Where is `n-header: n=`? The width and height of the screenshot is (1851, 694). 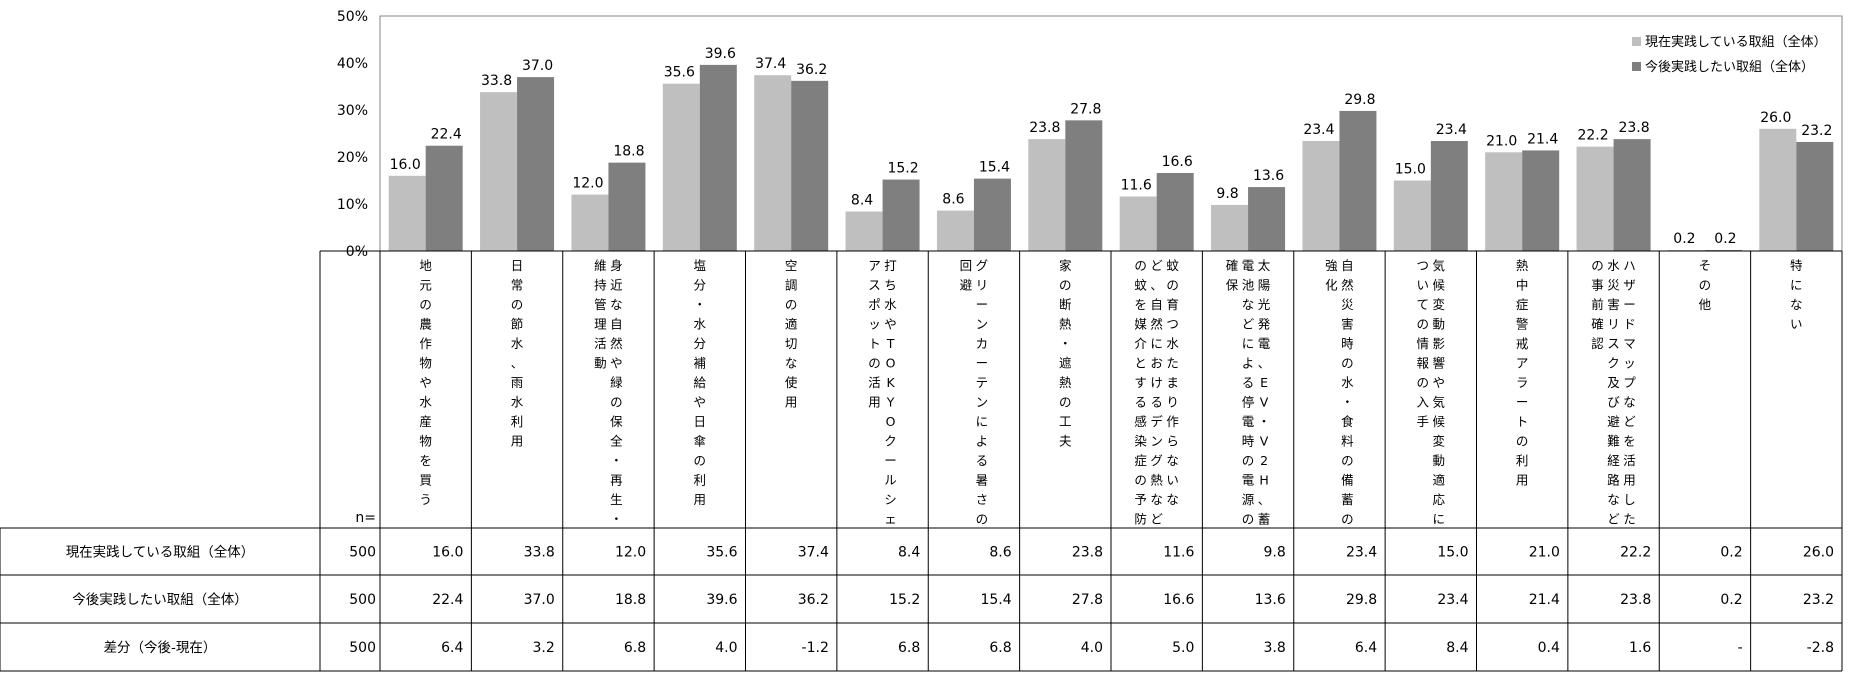
n-header: n= is located at coordinates (365, 518).